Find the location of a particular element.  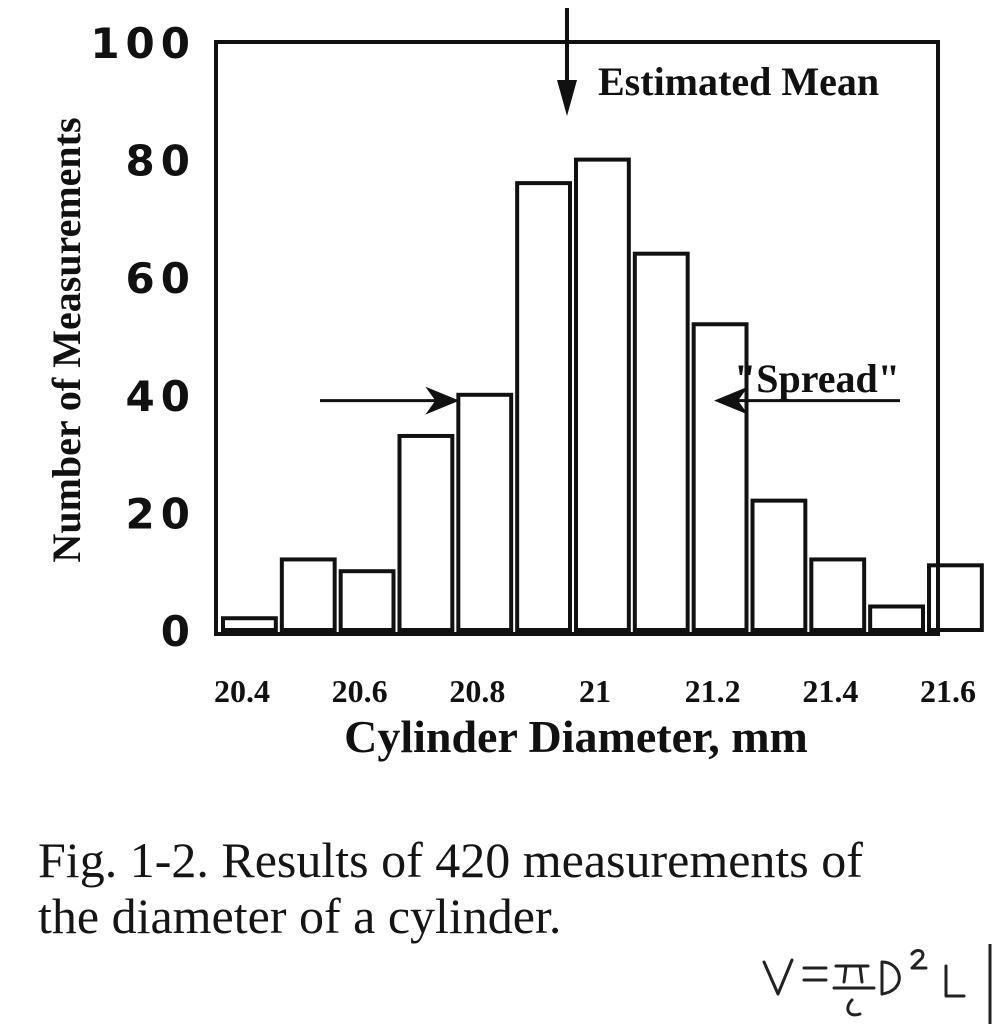

y-tick-label: 60 is located at coordinates (161, 278).